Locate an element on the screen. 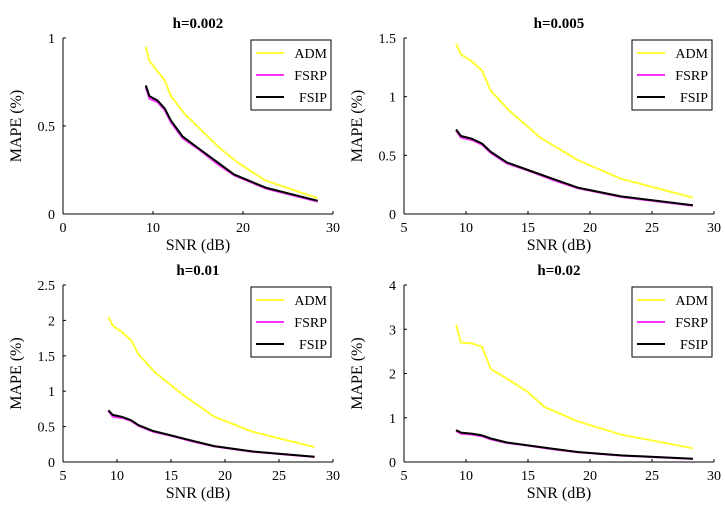 This screenshot has width=725, height=506. y-tick-label: 2.5 is located at coordinates (47, 286).